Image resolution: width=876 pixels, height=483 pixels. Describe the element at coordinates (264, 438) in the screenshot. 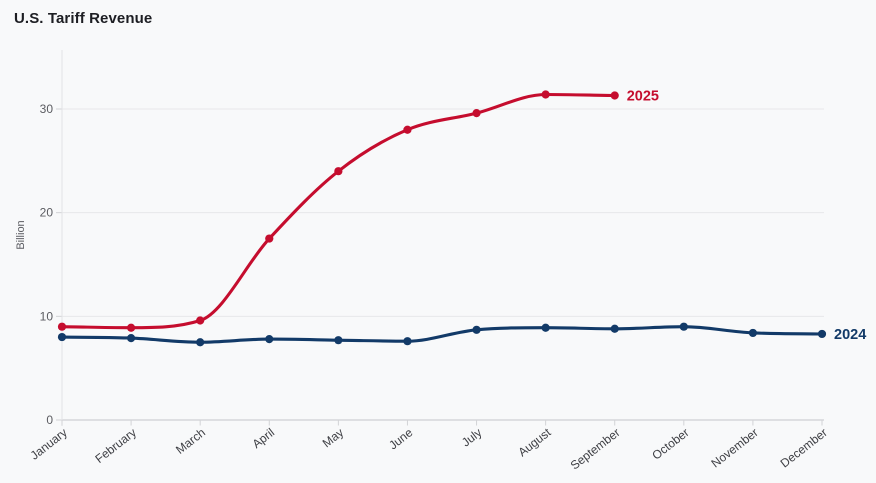

I see `x-axis-label-april: April` at that location.